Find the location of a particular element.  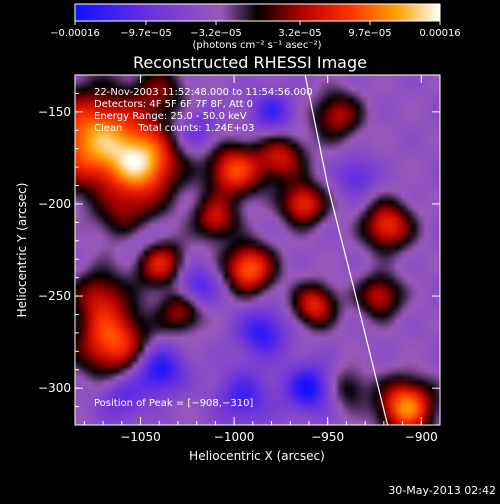

footer-timestamp: 30-May-2013 02:42 is located at coordinates (442, 490).